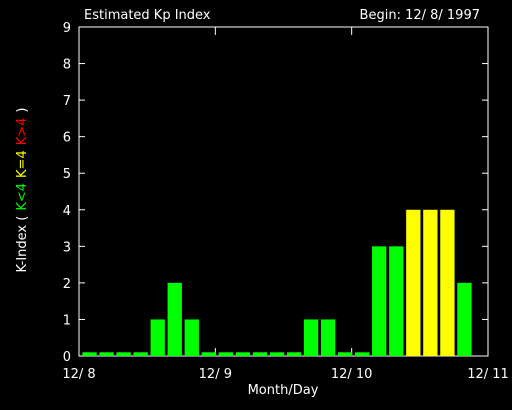 This screenshot has height=410, width=512. I want to click on x-tick-label: 12/ 8, so click(78, 374).